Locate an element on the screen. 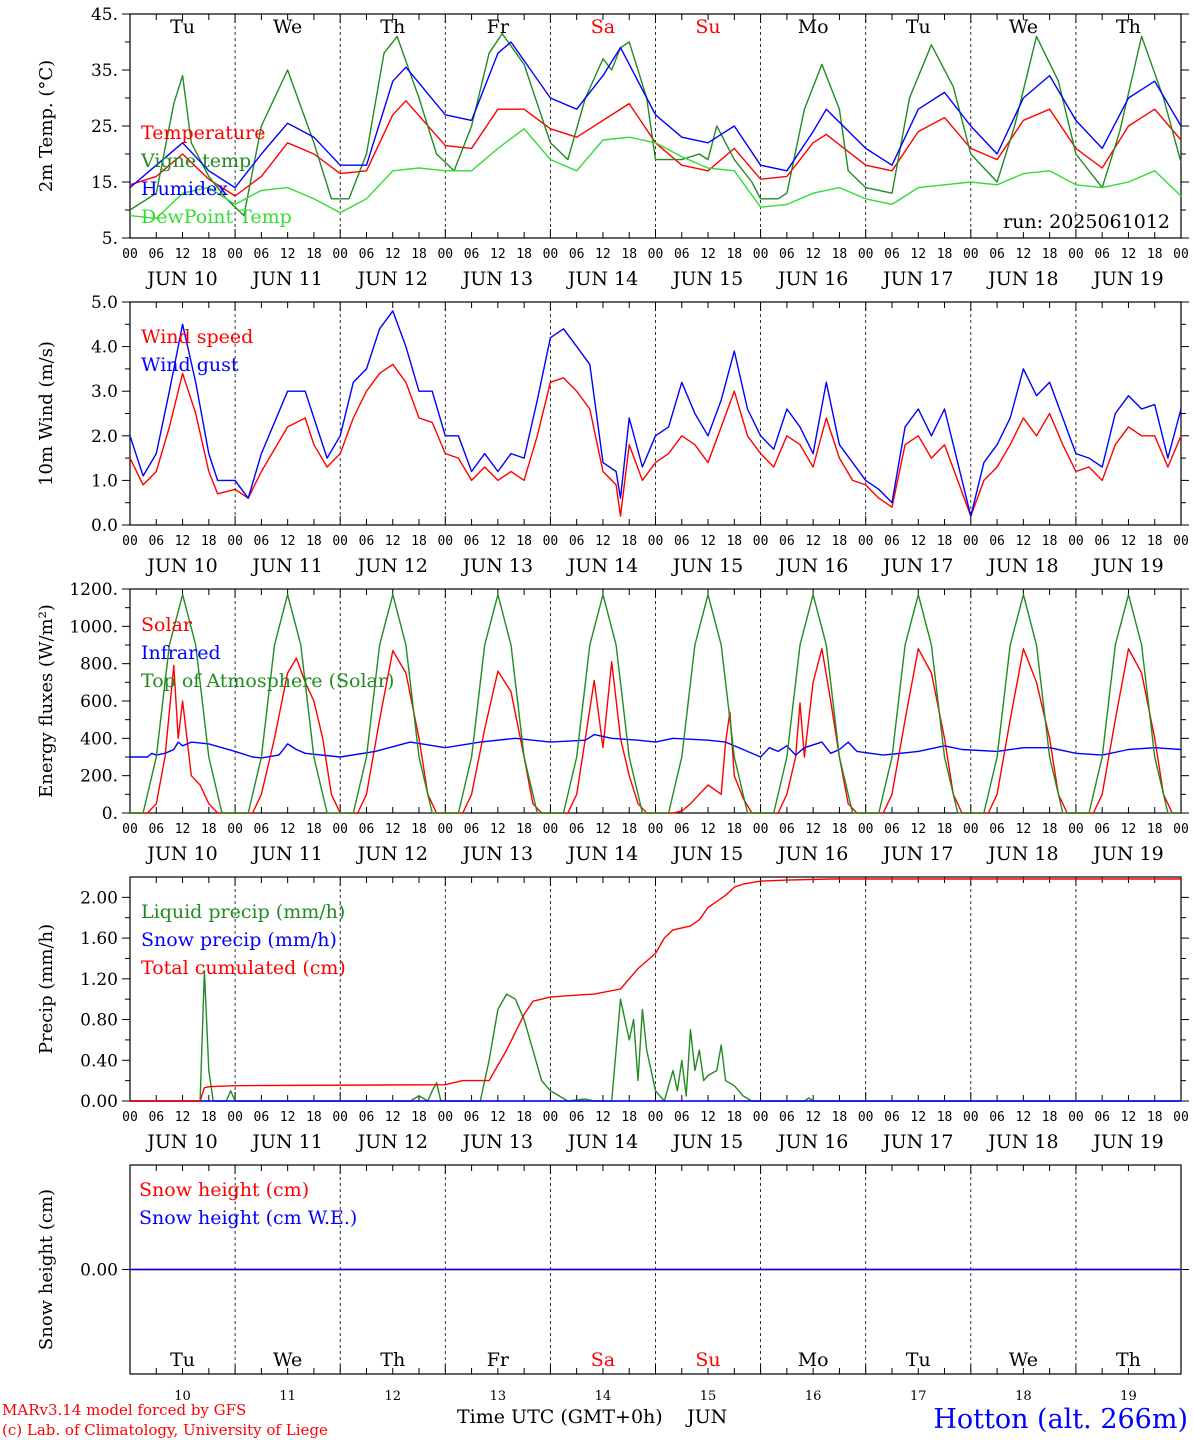  x-date-label: JUN 18 is located at coordinates (1022, 279).